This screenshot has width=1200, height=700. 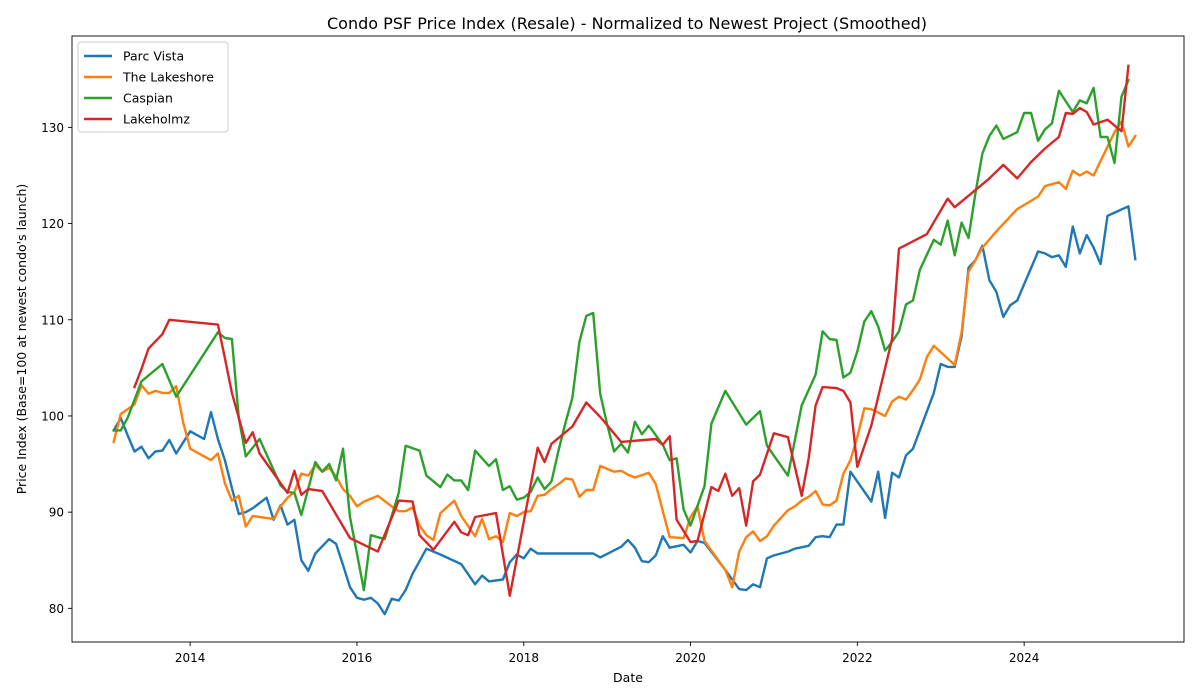 I want to click on y-tick-label: 110, so click(x=52, y=320).